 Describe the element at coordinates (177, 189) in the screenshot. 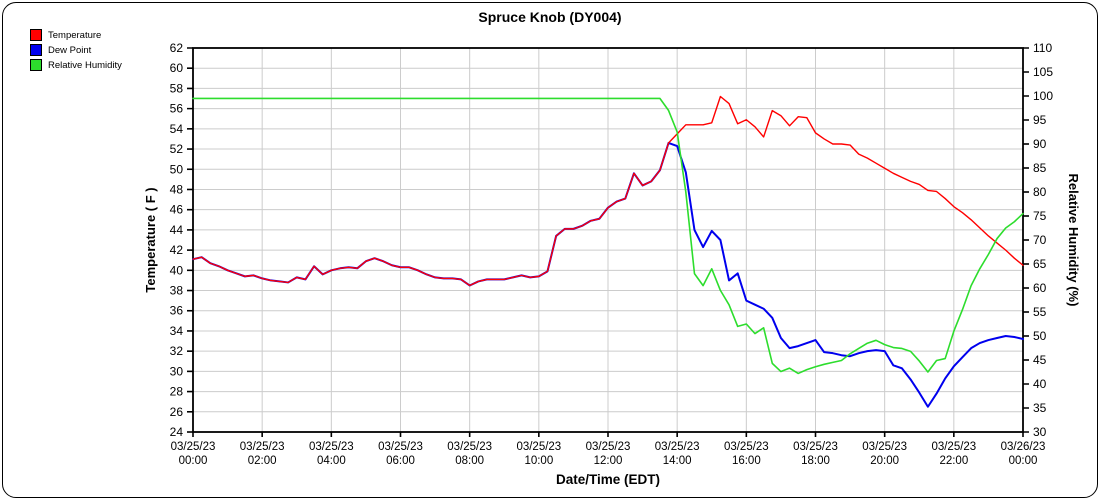

I see `svg-text: 48` at that location.